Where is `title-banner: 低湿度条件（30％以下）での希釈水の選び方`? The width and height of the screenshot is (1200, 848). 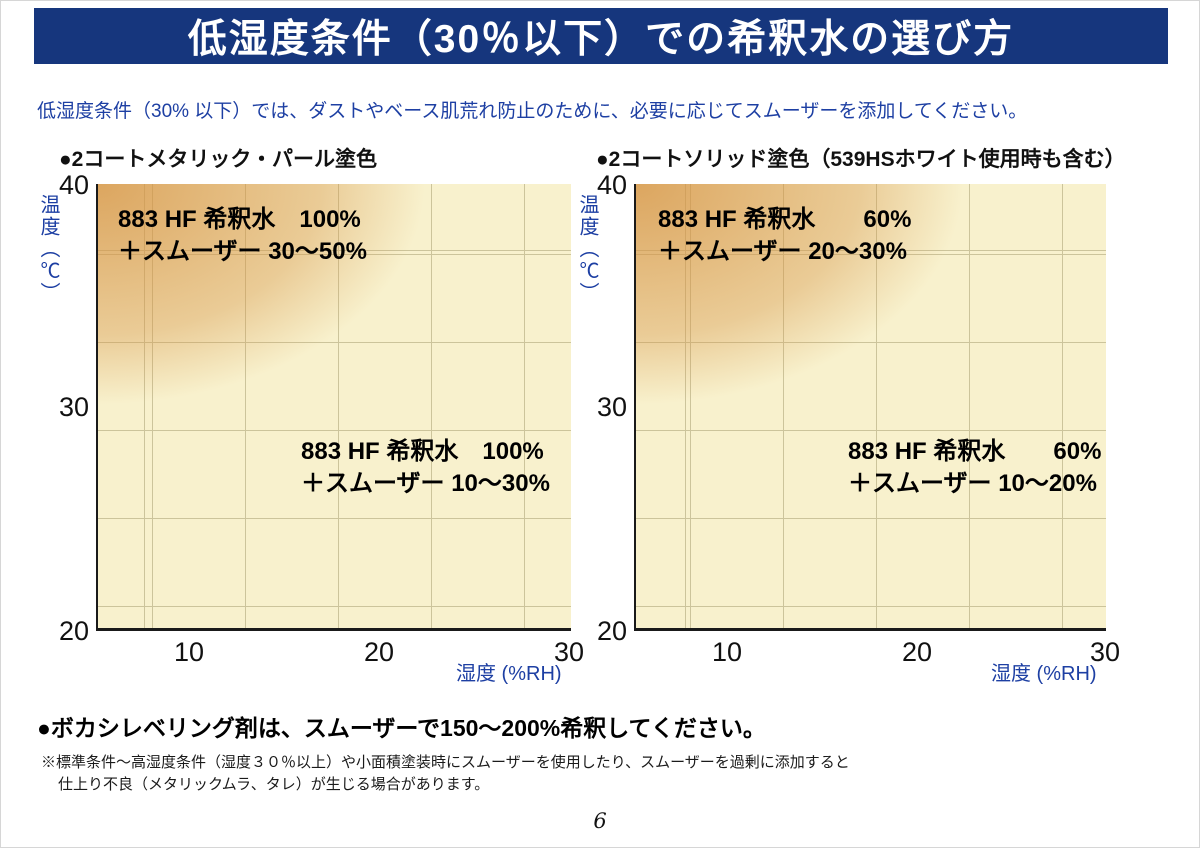
title-banner: 低湿度条件（30％以下）での希釈水の選び方 is located at coordinates (601, 36).